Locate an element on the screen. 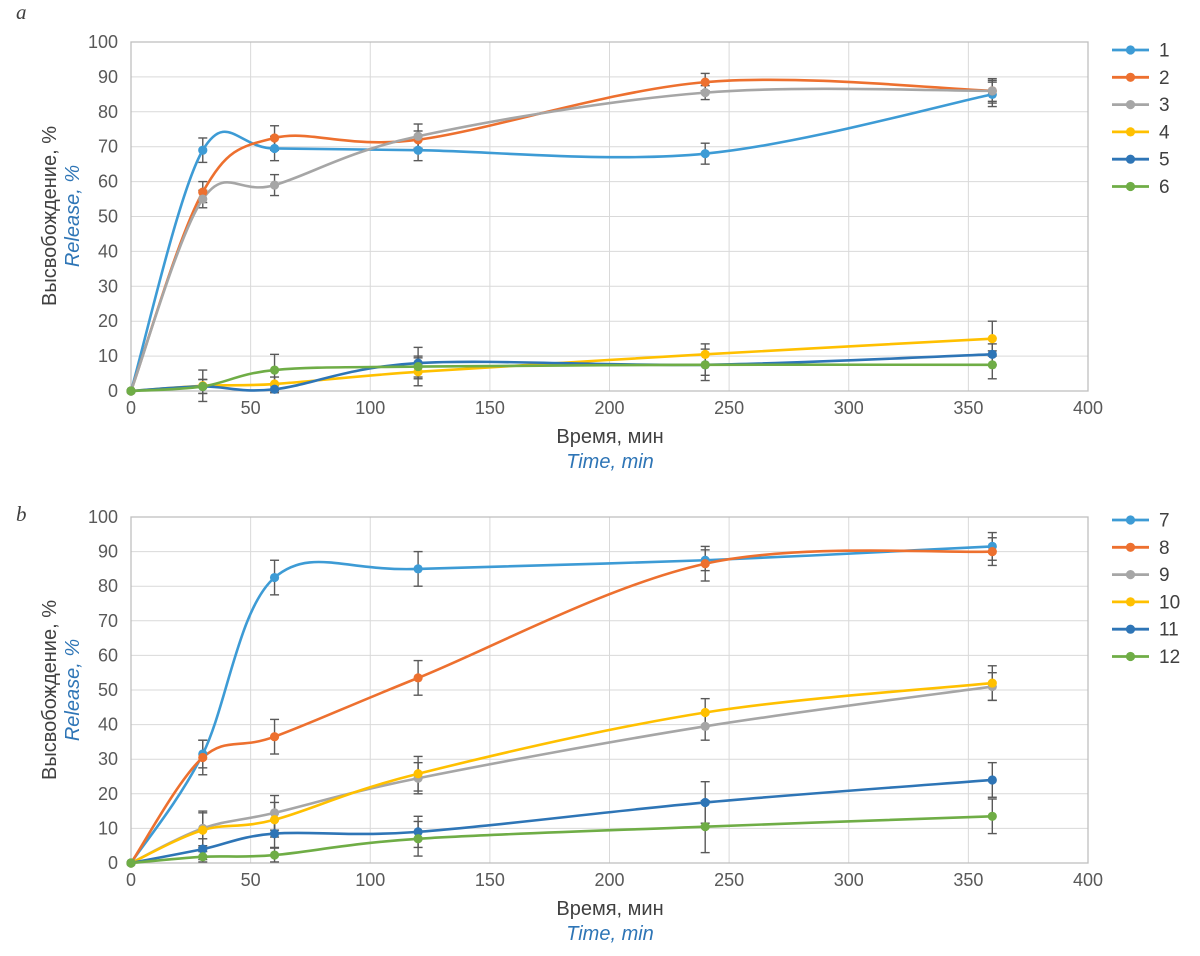  y-tick-label: 70 is located at coordinates (108, 621).